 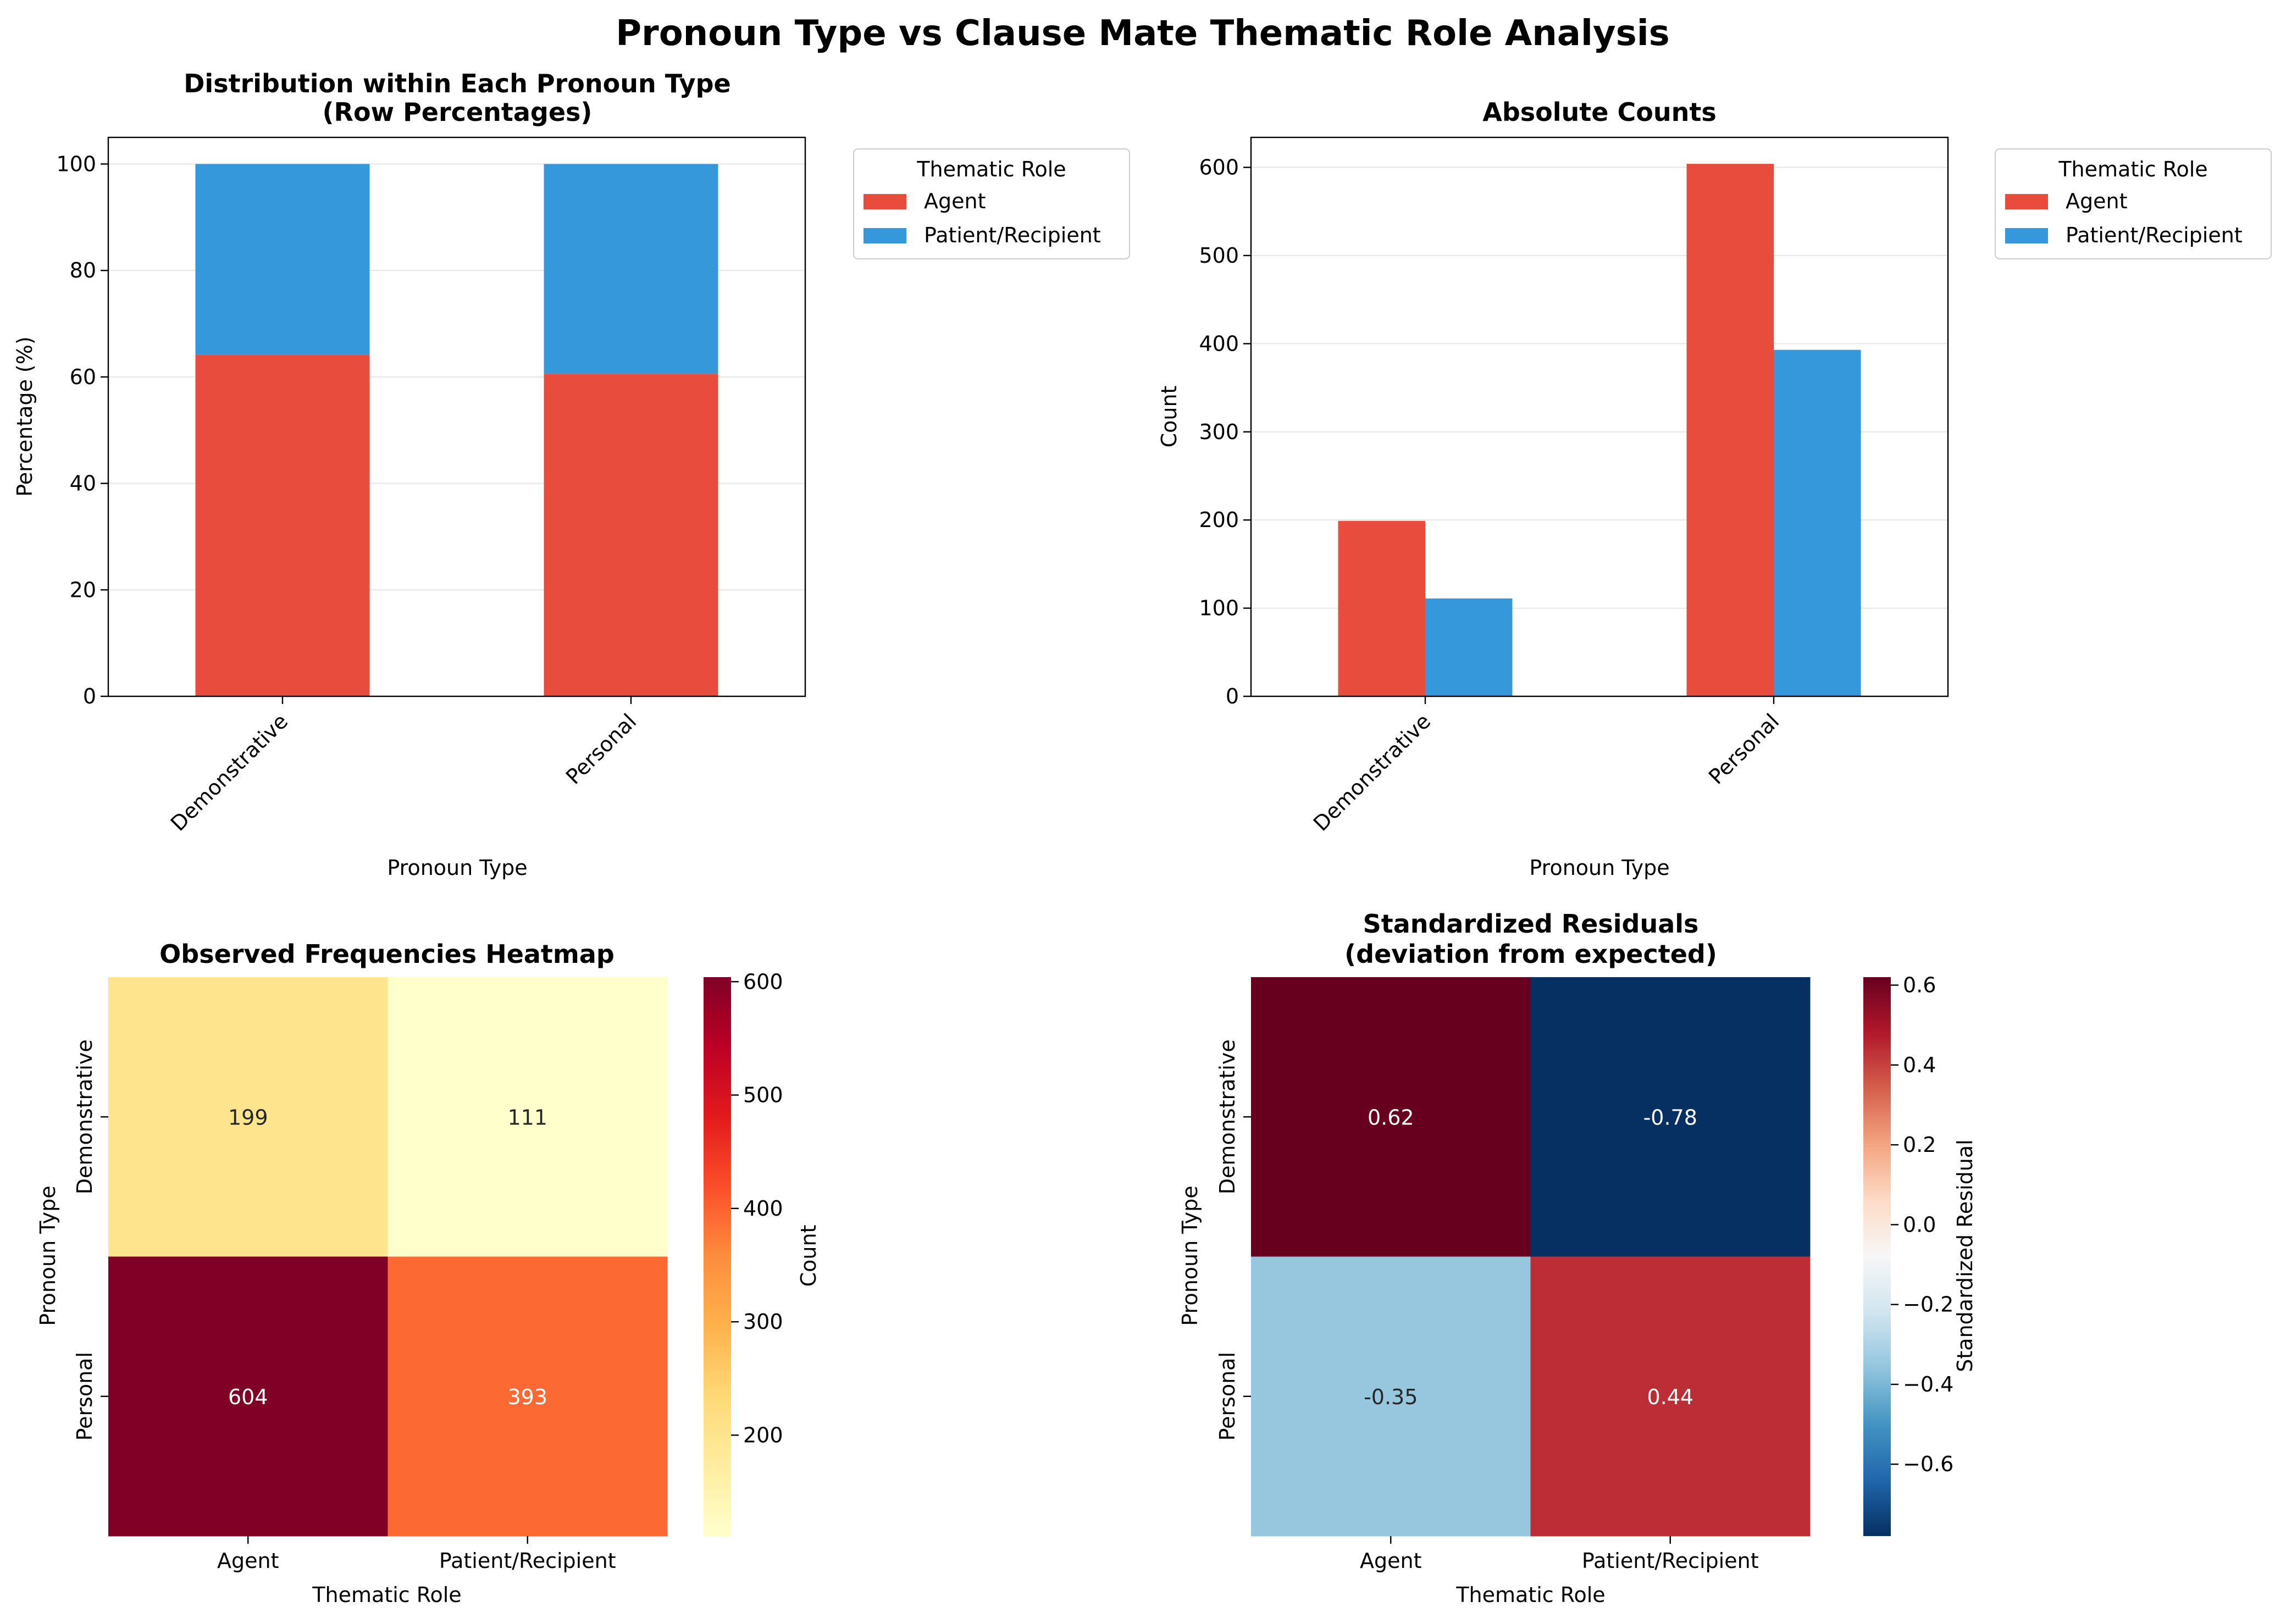 What do you see at coordinates (763, 981) in the screenshot?
I see `colorbar-tick-label-4: 600` at bounding box center [763, 981].